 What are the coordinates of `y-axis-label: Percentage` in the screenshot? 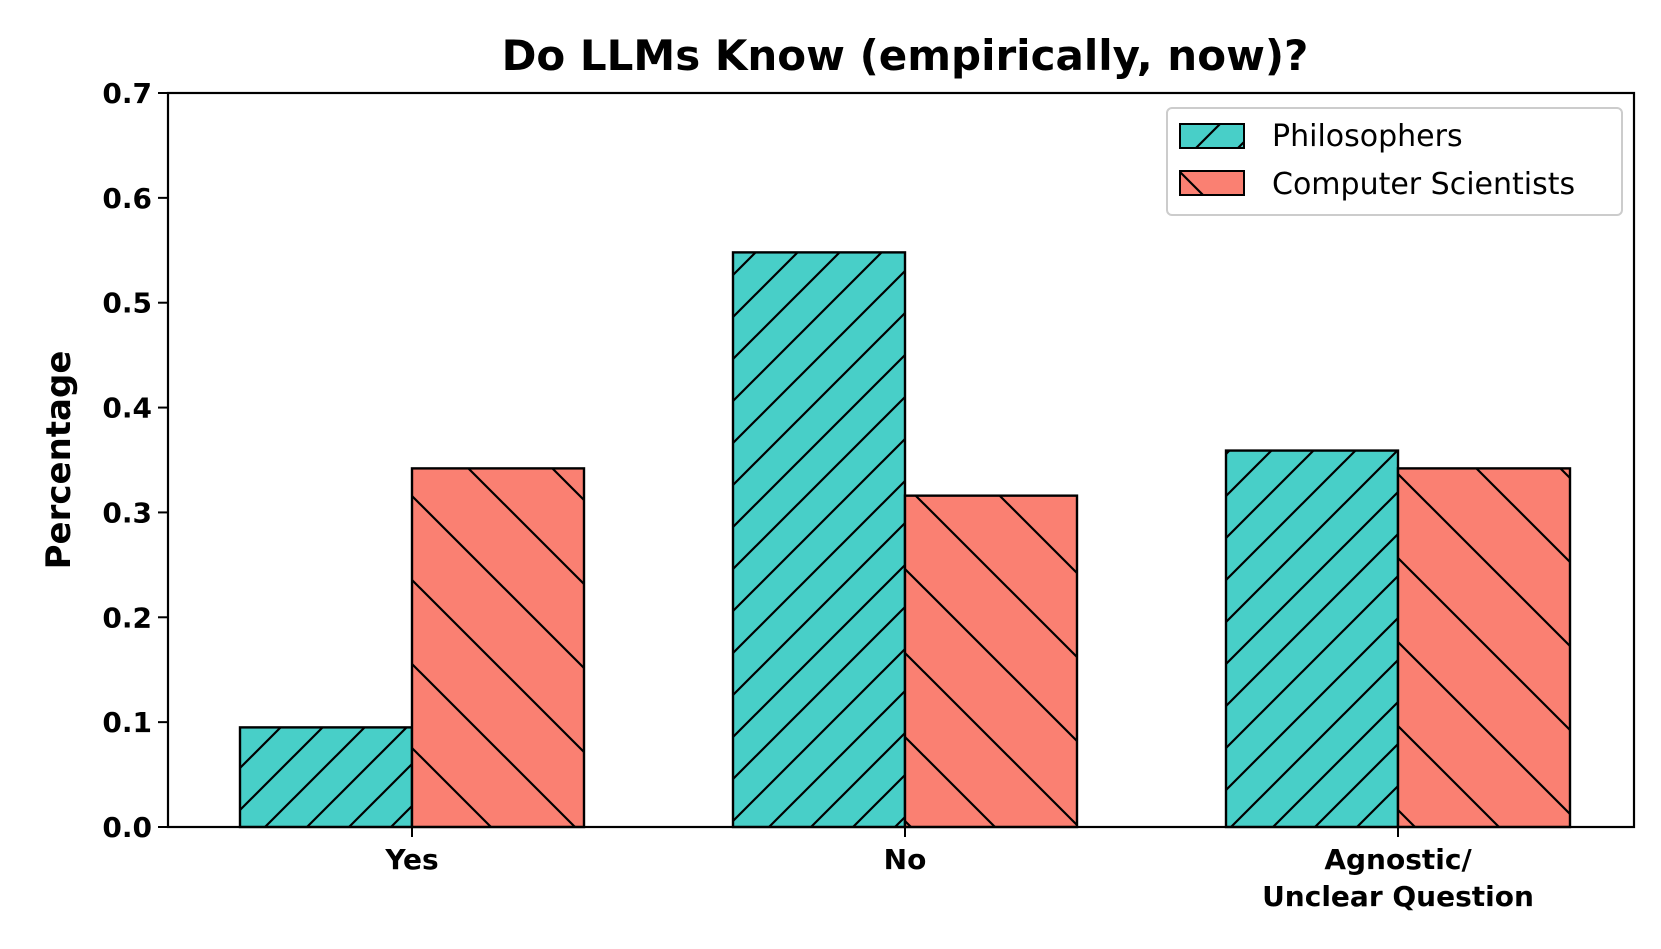 It's located at (59, 460).